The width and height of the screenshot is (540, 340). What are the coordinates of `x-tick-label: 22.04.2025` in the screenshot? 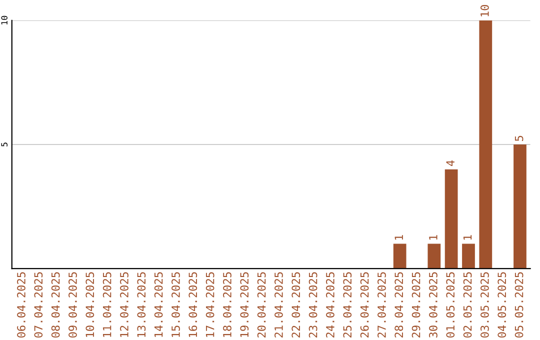 It's located at (296, 305).